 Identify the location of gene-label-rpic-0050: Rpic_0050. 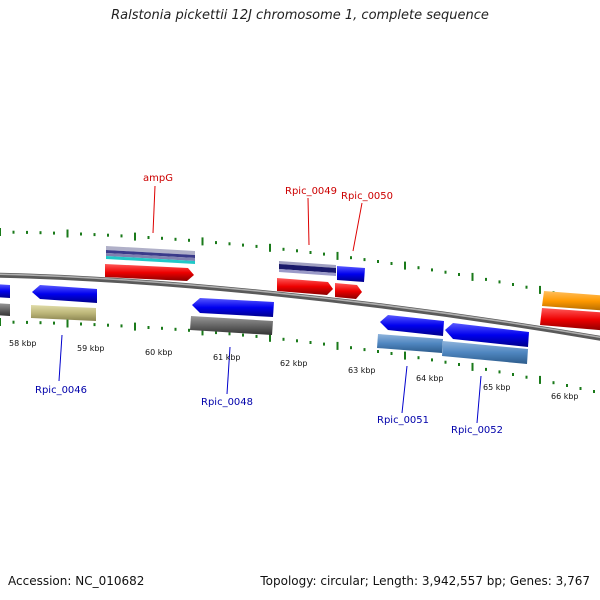
(367, 196).